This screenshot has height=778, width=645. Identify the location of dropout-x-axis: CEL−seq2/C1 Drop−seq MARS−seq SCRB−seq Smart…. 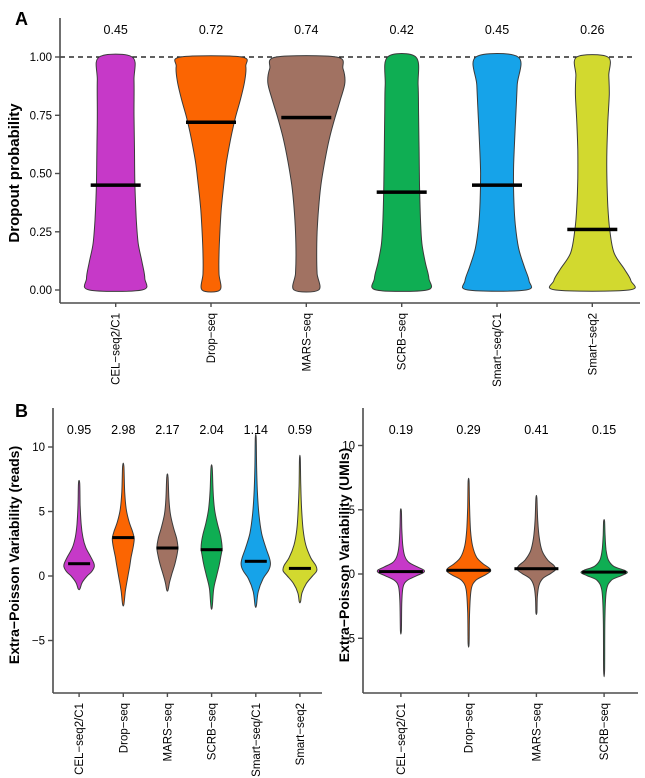
(350, 344).